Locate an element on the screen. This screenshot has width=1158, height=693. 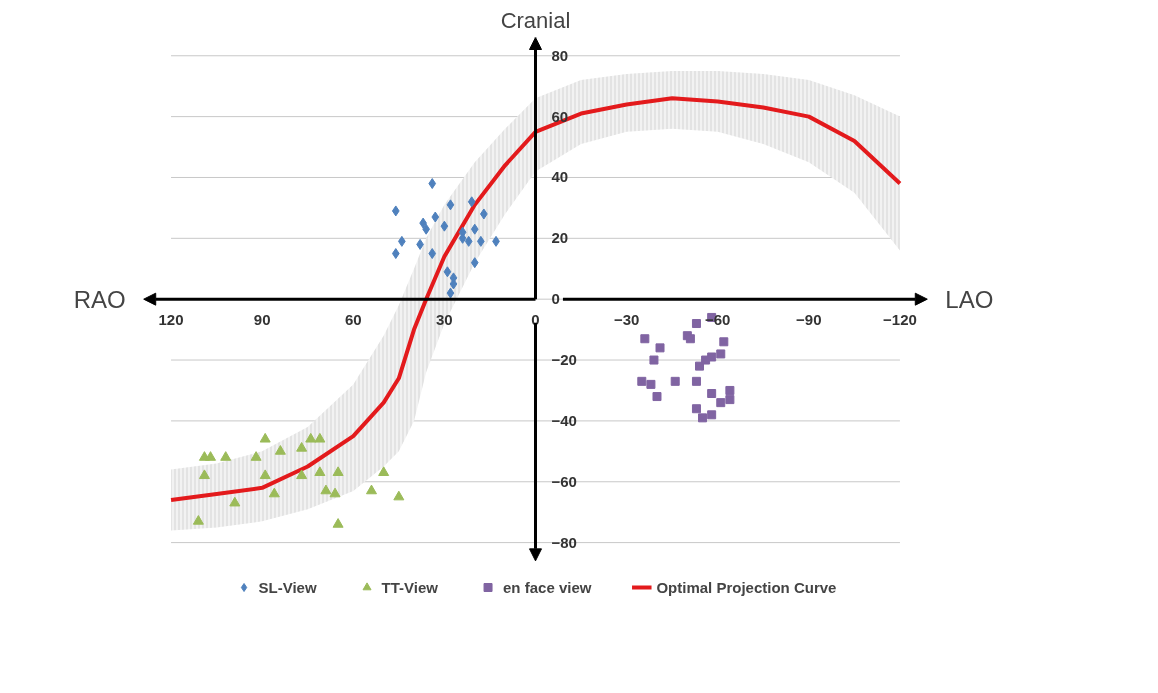
y-tick-label: 20 is located at coordinates (560, 238).